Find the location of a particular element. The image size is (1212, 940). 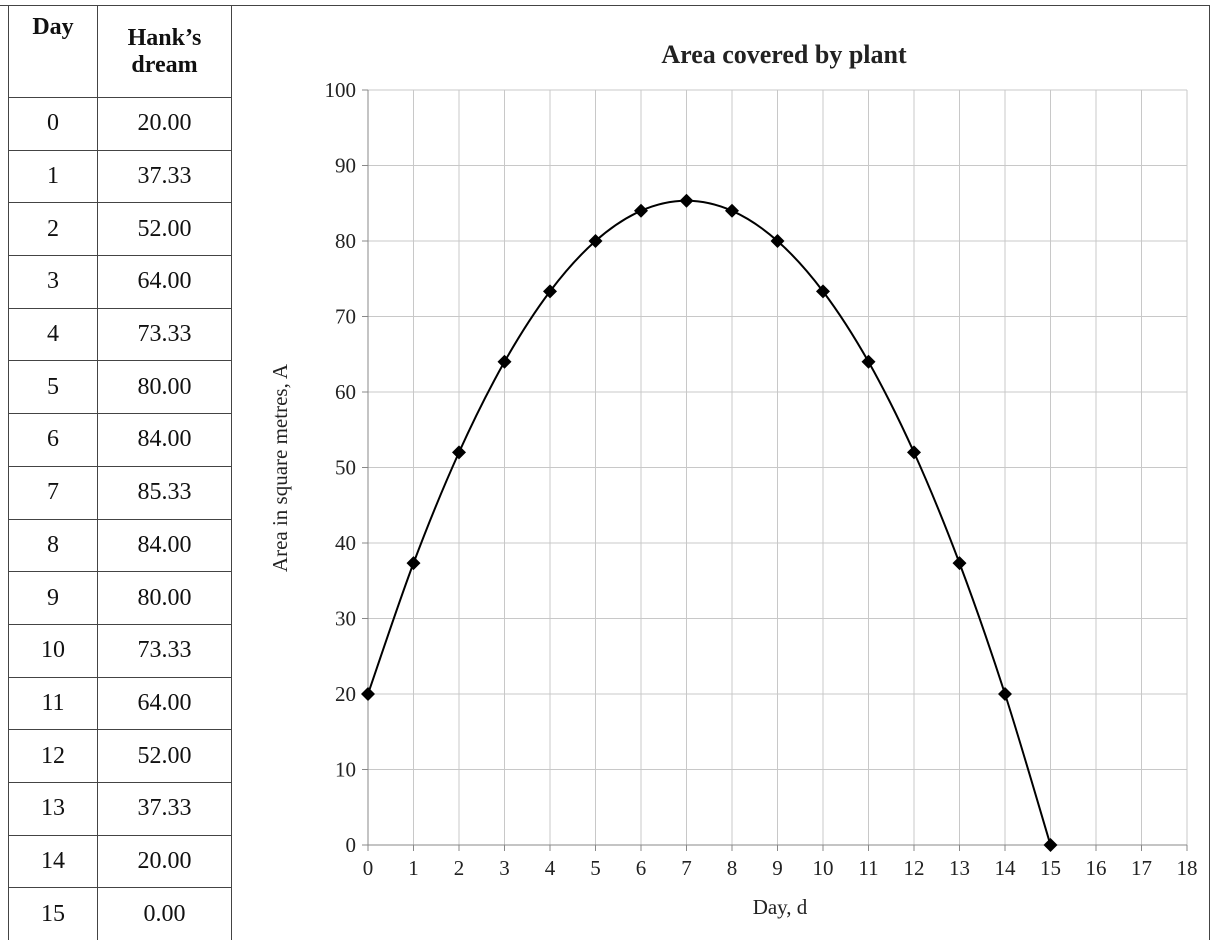

table-row: 6 84.00 is located at coordinates (120, 440).